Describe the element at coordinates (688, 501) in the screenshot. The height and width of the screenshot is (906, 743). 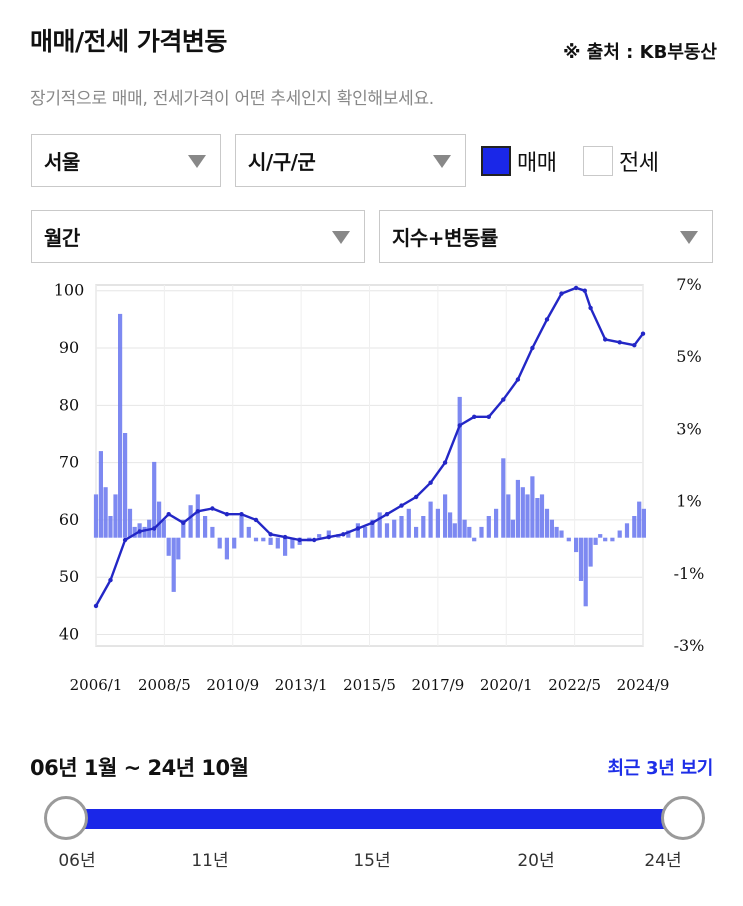
I see `y-right-tick-label: 1%` at that location.